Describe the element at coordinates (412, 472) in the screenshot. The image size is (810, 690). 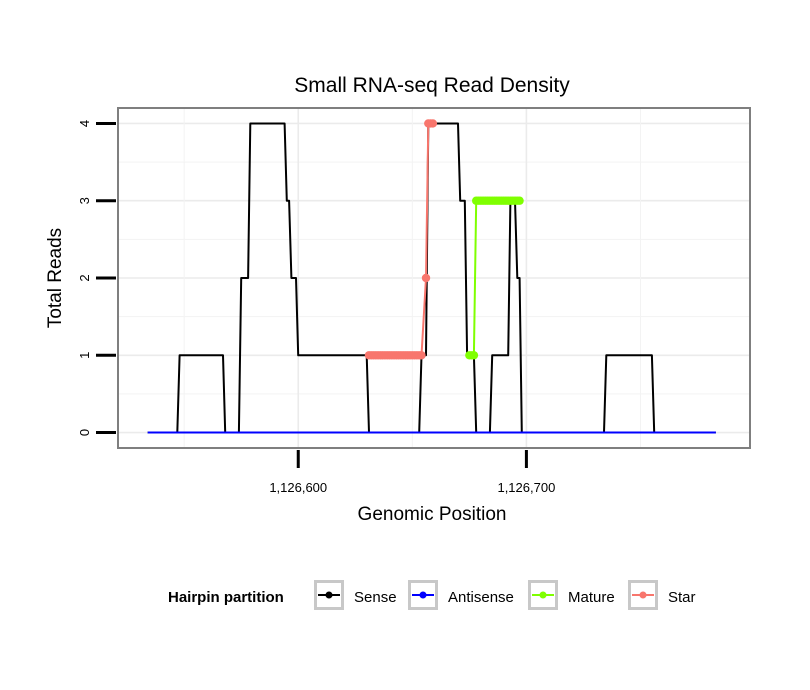
I see `x-axis: 1,126,600 1,126,700` at that location.